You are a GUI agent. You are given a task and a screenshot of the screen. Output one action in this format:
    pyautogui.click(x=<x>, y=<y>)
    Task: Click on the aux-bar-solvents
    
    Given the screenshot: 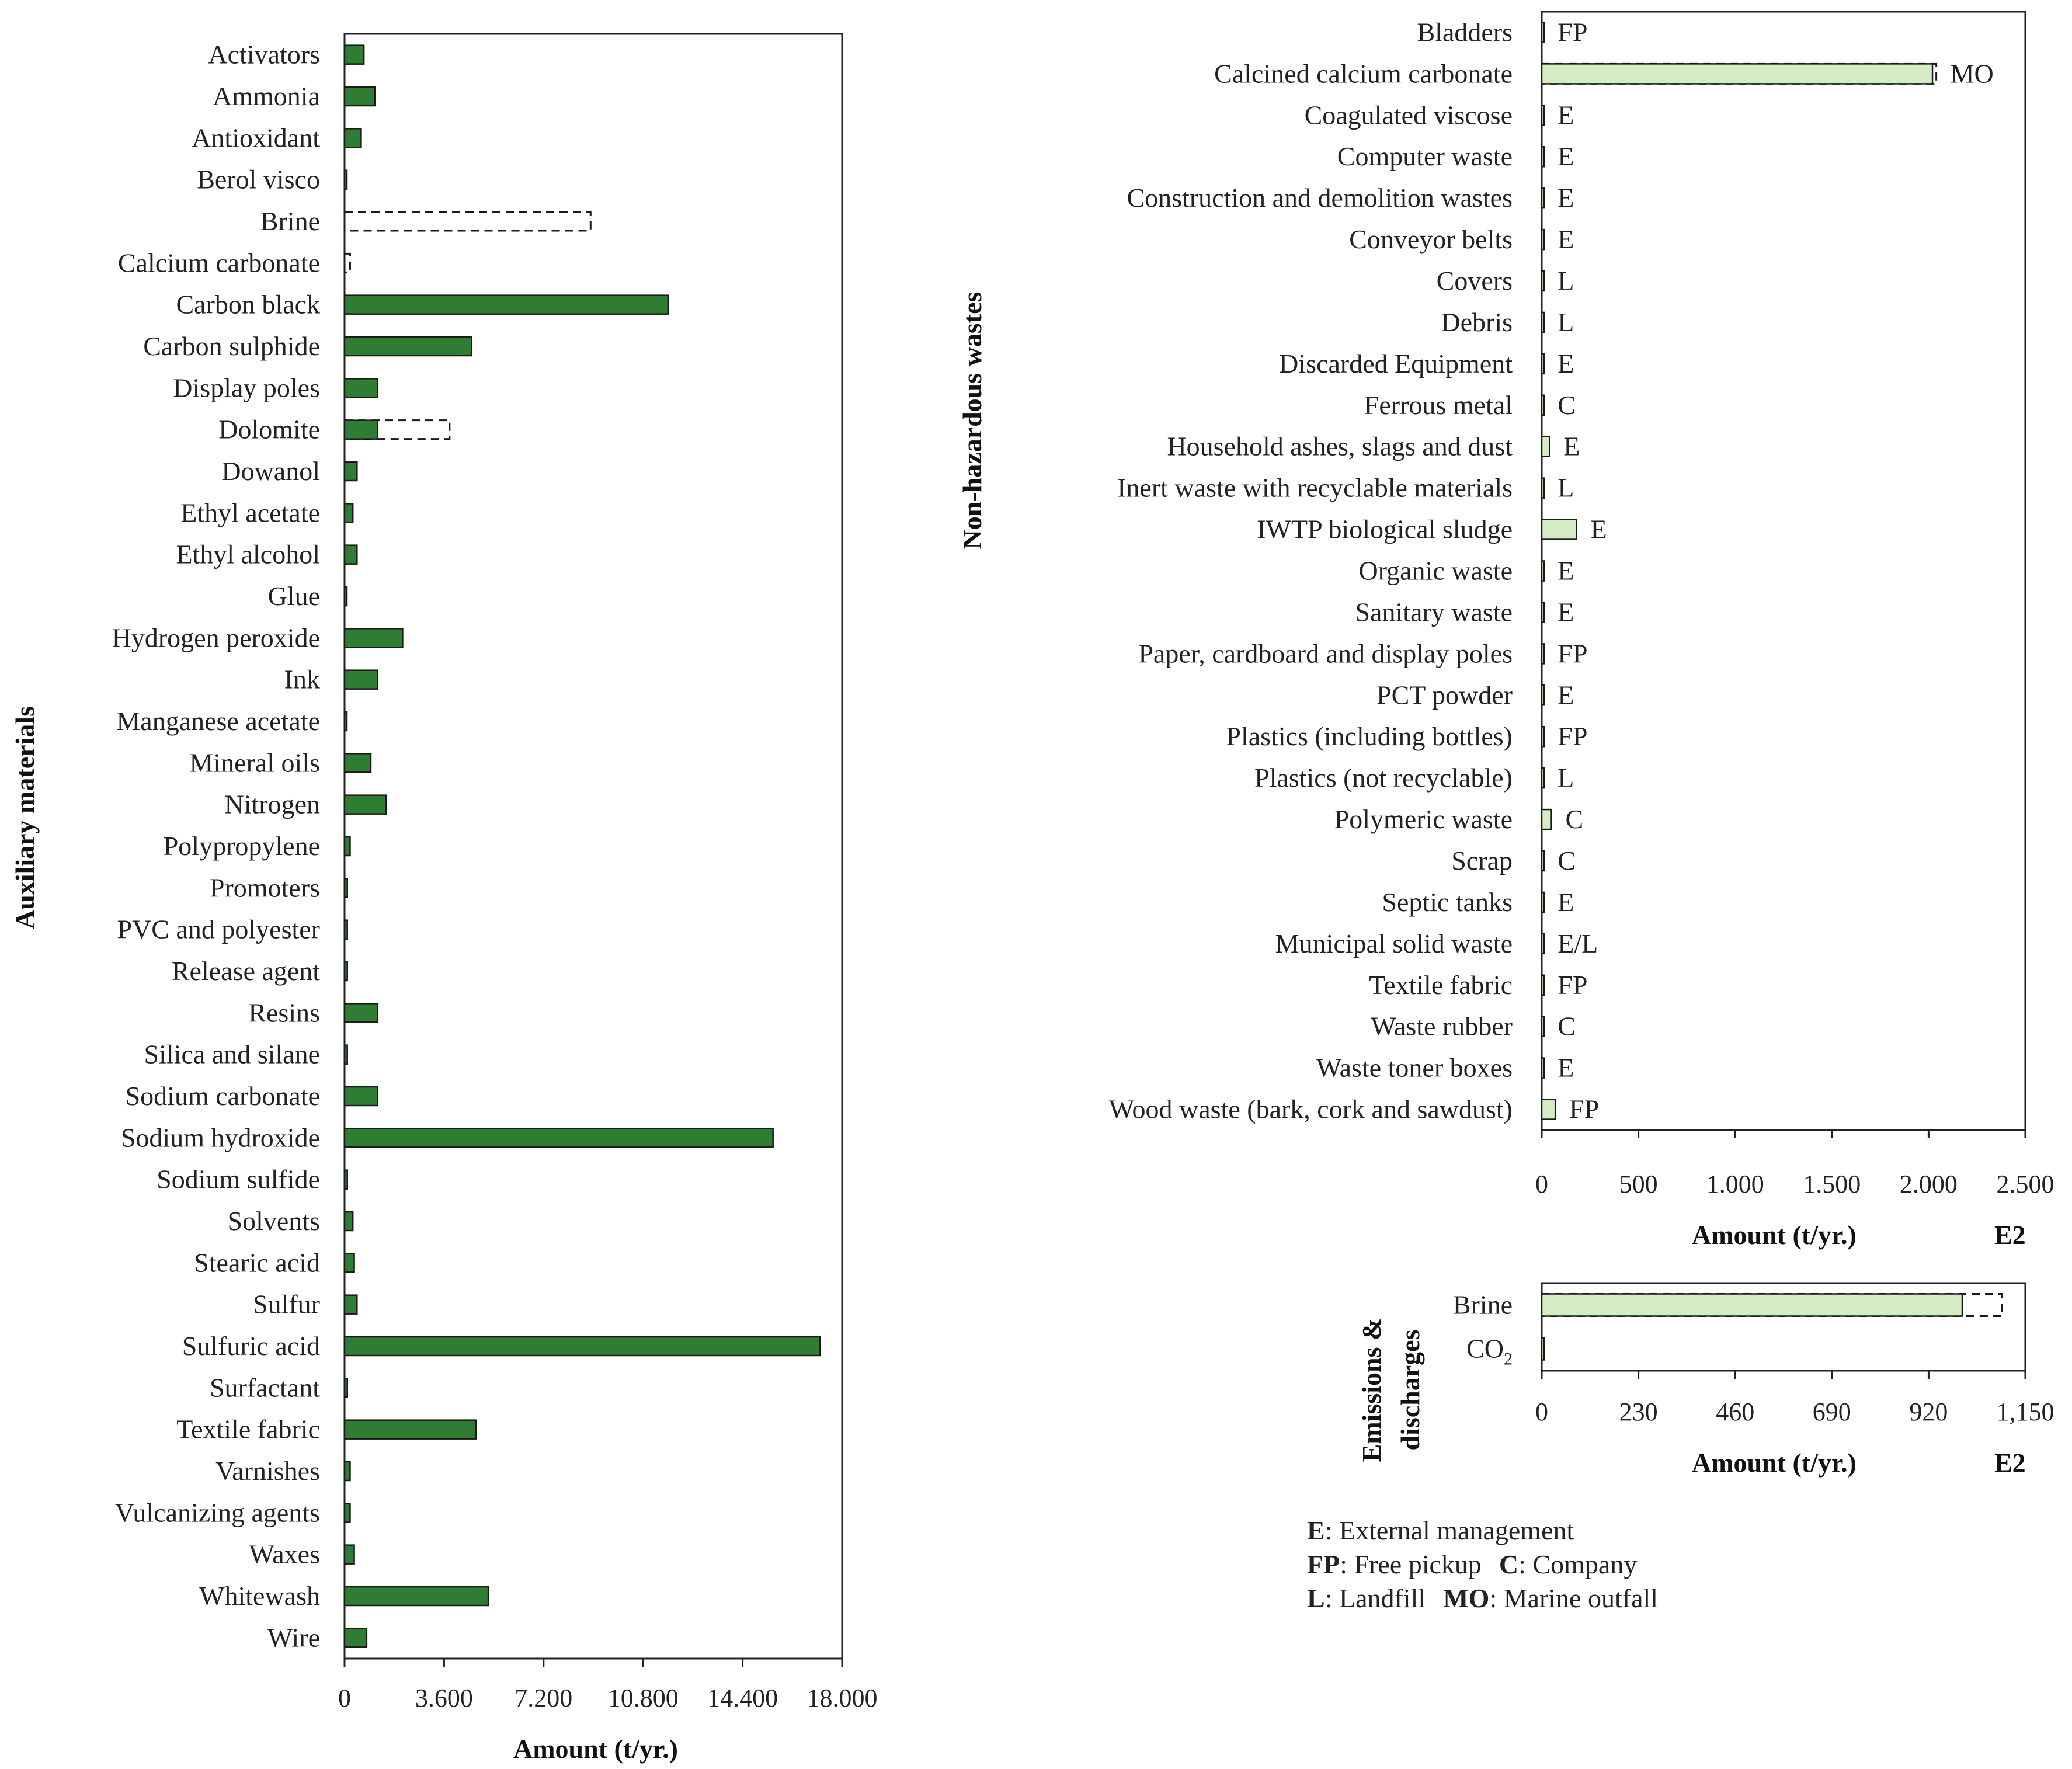 What is the action you would take?
    pyautogui.click(x=348, y=1221)
    